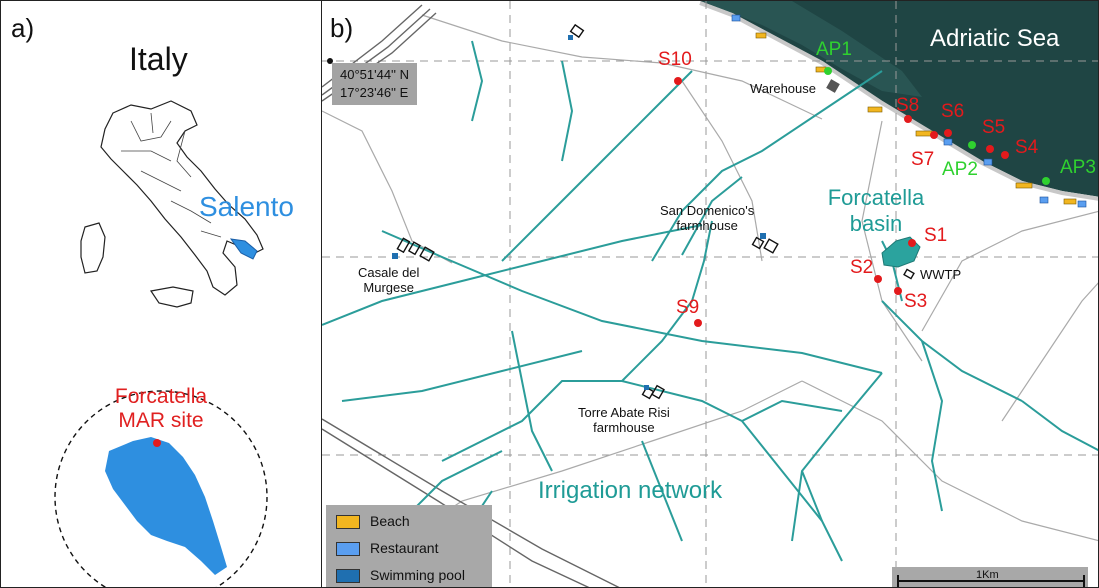 This screenshot has height=588, width=1099. What do you see at coordinates (862, 267) in the screenshot?
I see `site-label-s2: S2` at bounding box center [862, 267].